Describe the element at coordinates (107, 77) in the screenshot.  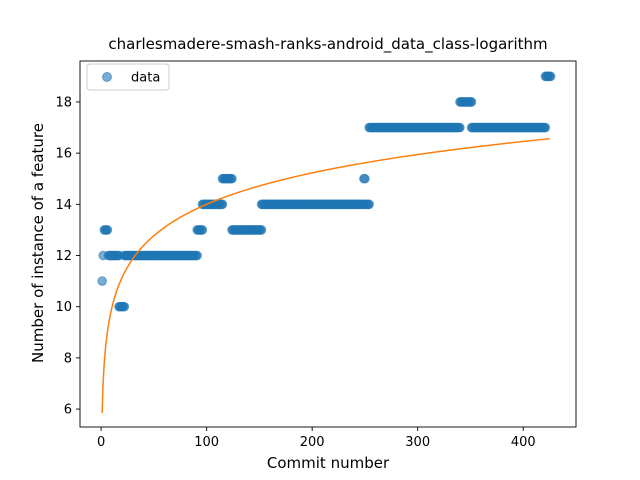
I see `legend-marker` at that location.